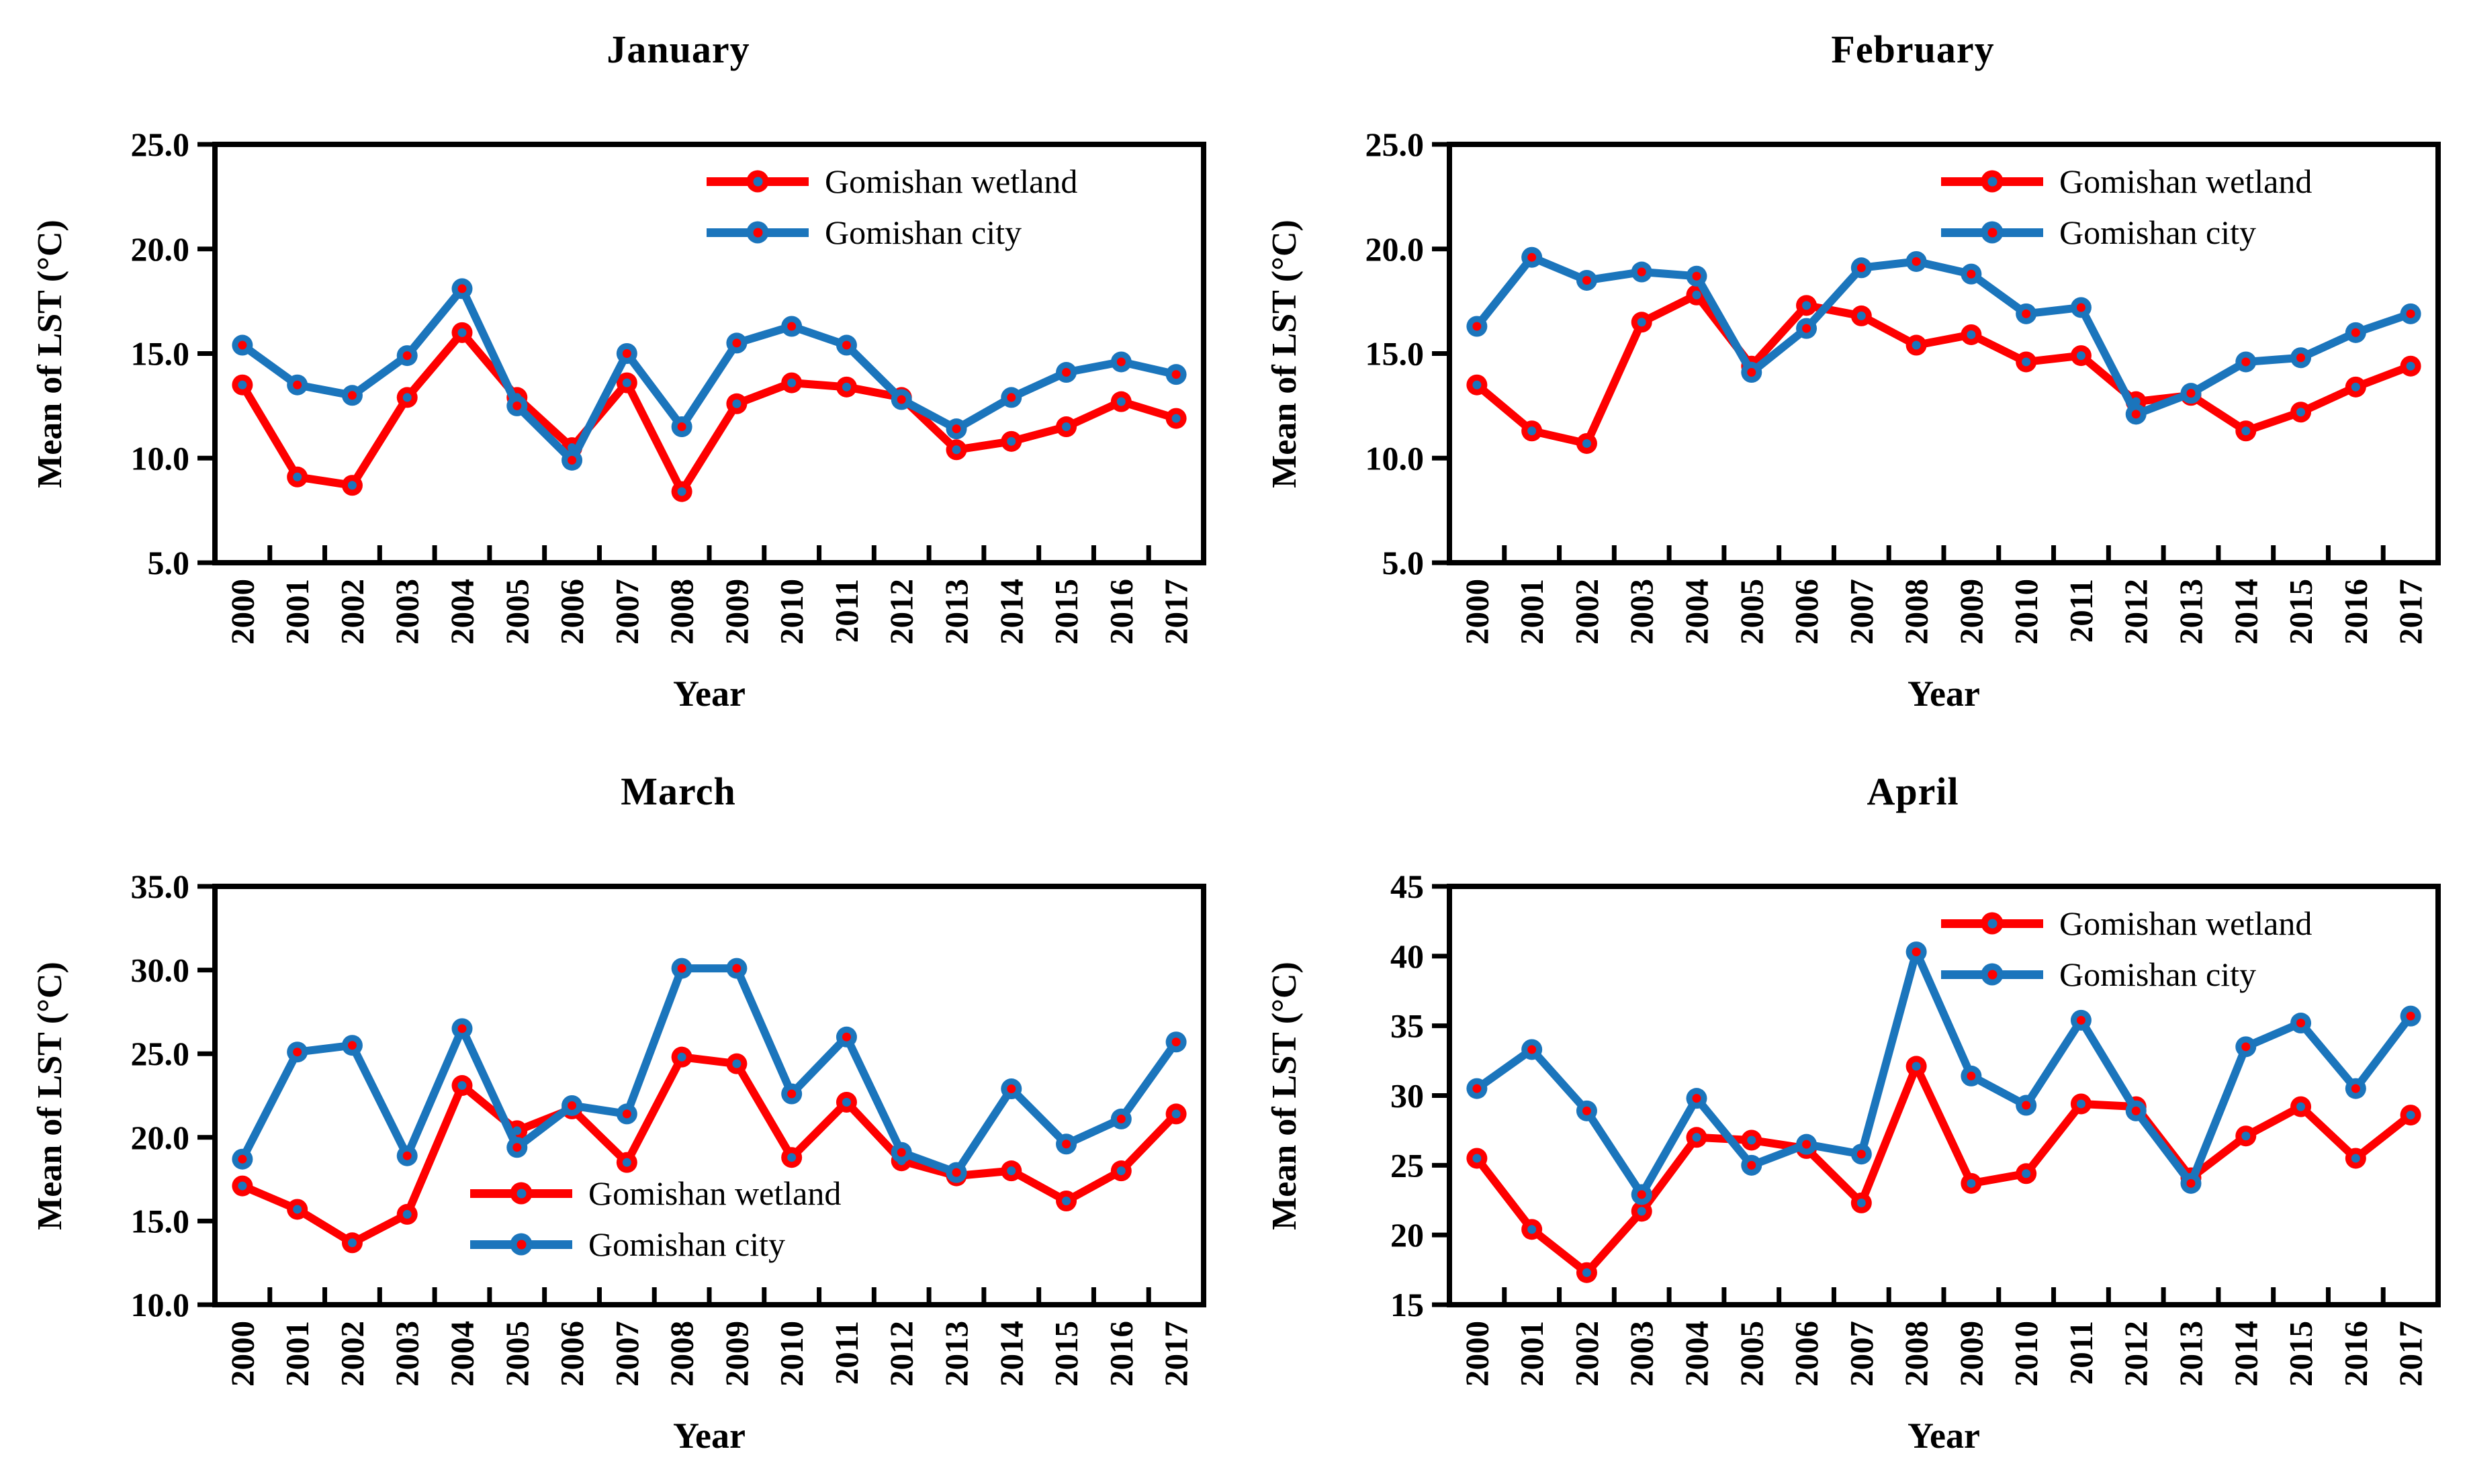 This screenshot has width=2469, height=1484. I want to click on wetland-marker-icon, so click(522, 1193).